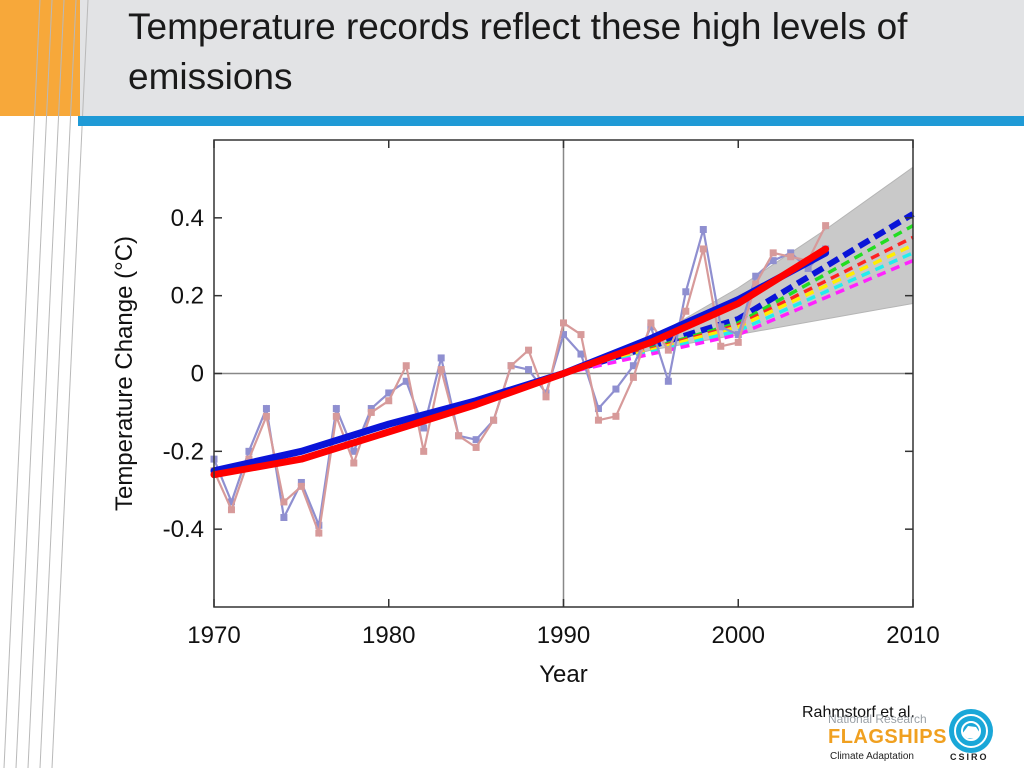 The height and width of the screenshot is (768, 1024). What do you see at coordinates (183, 451) in the screenshot?
I see `y-tick-label: -0.2` at bounding box center [183, 451].